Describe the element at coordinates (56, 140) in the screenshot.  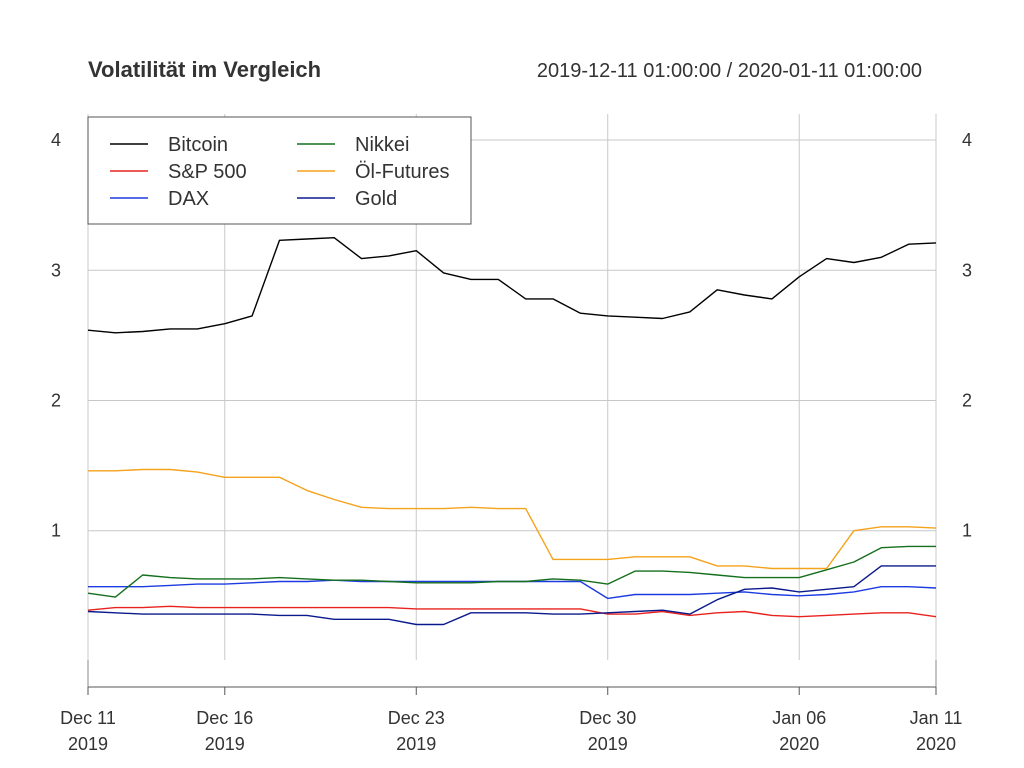
I see `y-tick-label-left: 4` at that location.